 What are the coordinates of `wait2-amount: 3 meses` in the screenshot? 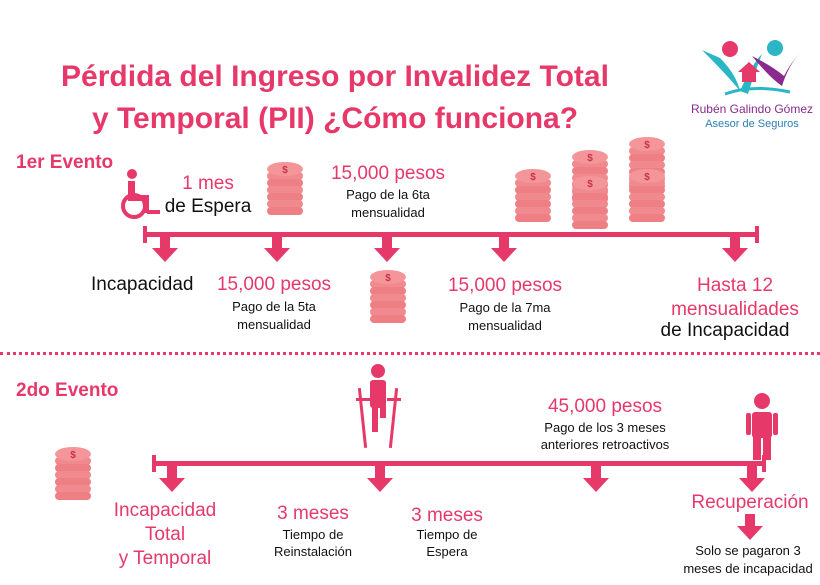 It's located at (447, 515).